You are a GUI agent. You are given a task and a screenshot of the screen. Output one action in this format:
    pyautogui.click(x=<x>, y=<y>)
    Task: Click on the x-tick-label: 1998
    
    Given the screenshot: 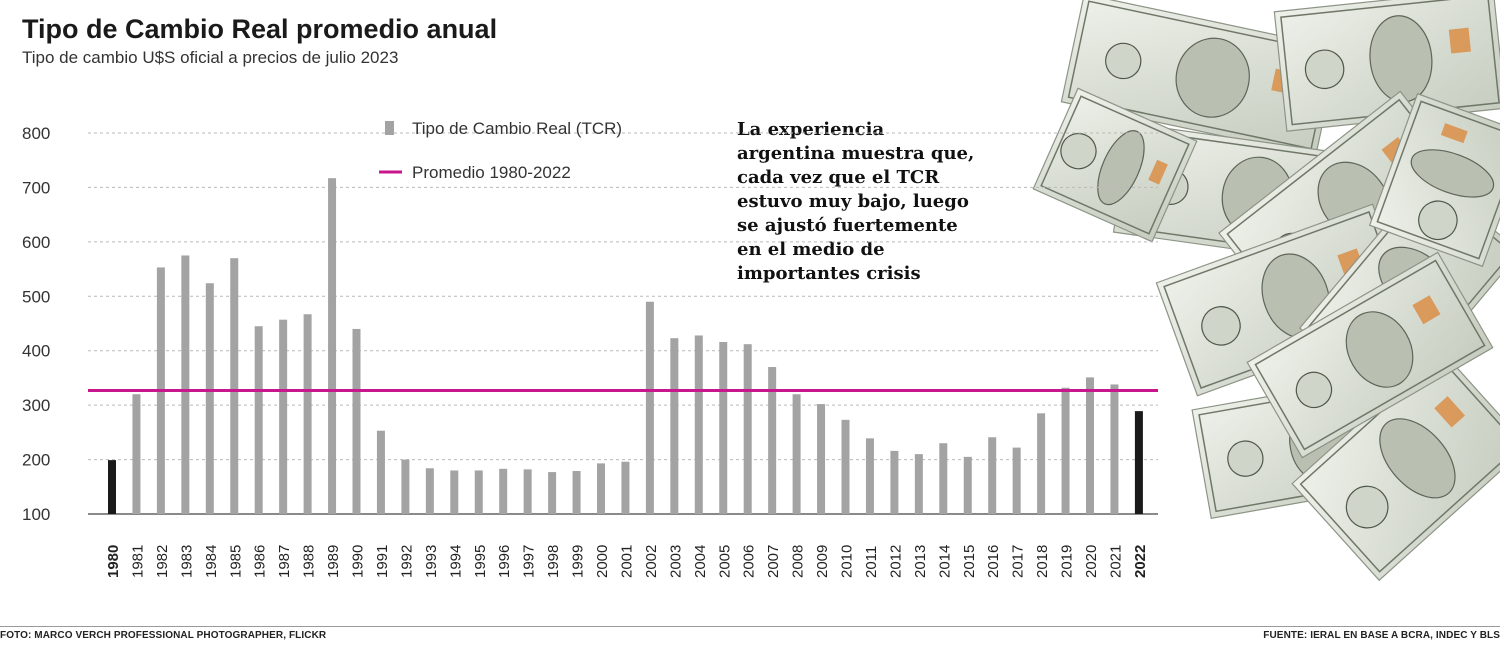 What is the action you would take?
    pyautogui.click(x=553, y=561)
    